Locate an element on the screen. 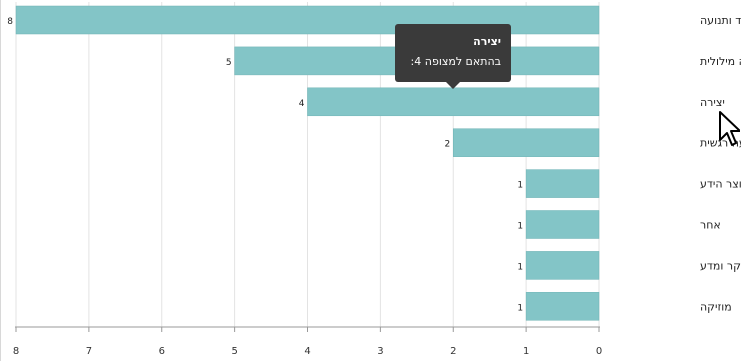  category-label: ספורט, ריקוד ותנועה is located at coordinates (720, 20).